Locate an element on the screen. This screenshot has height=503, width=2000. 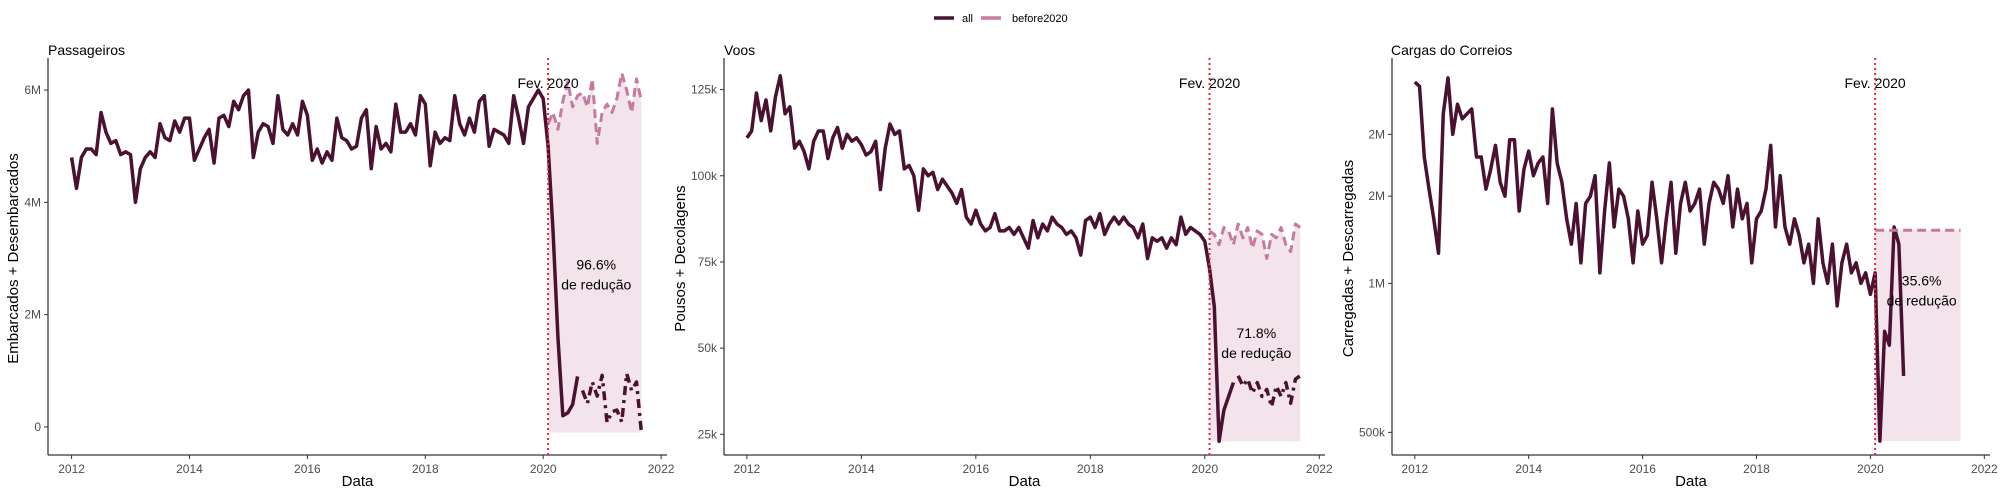
panel-title: Cargas do Correios is located at coordinates (1451, 50).